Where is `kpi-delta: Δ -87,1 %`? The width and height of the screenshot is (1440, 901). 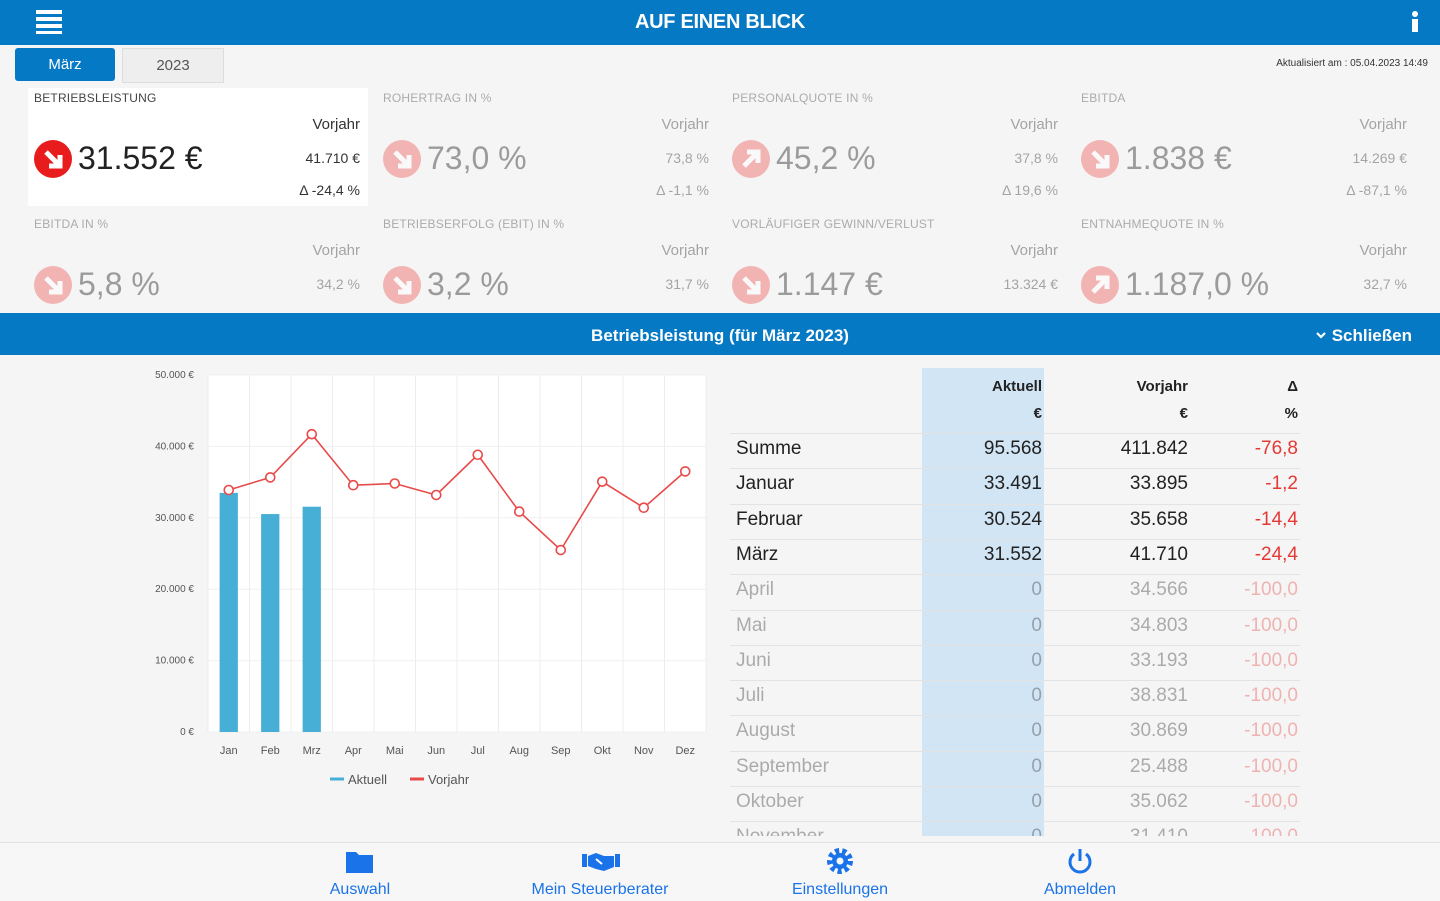
kpi-delta: Δ -87,1 % is located at coordinates (1376, 190).